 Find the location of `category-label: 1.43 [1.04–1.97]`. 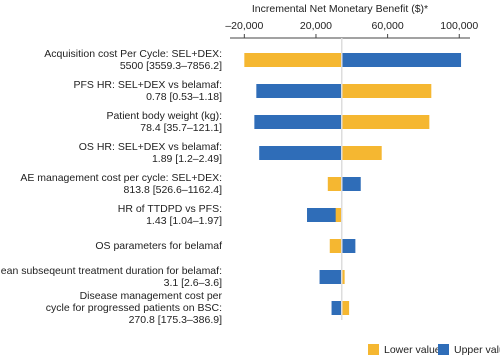

category-label: 1.43 [1.04–1.97] is located at coordinates (184, 221).